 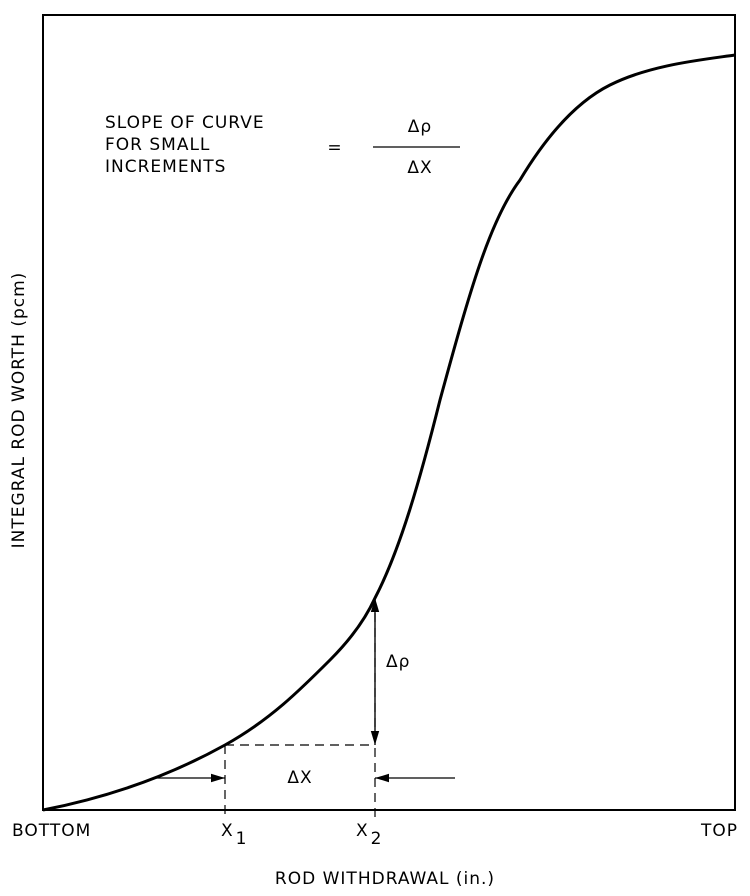 I want to click on annotation-line: FOR SMALL, so click(x=157, y=145).